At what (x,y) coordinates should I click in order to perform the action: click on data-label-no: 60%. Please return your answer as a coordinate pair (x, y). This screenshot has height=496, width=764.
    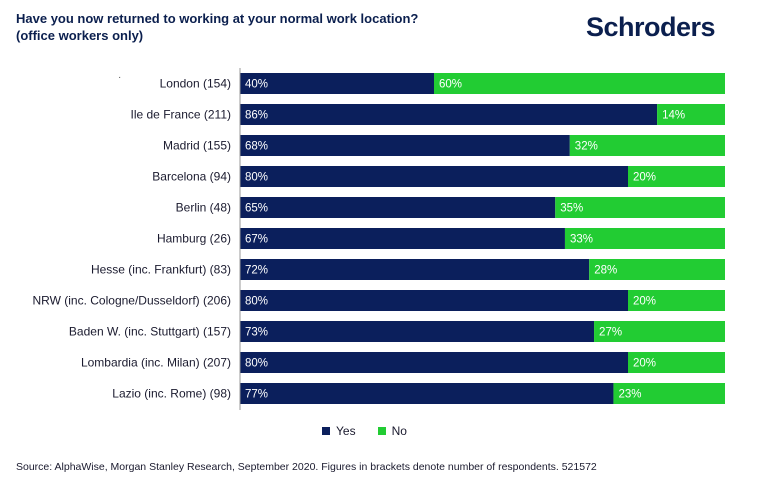
    Looking at the image, I should click on (450, 85).